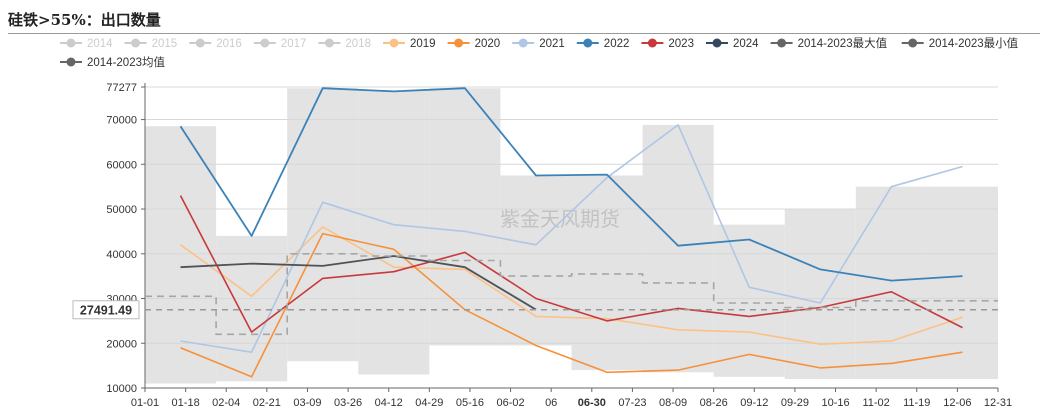 The width and height of the screenshot is (1048, 414). What do you see at coordinates (226, 403) in the screenshot?
I see `x-tick-label: 02-04` at bounding box center [226, 403].